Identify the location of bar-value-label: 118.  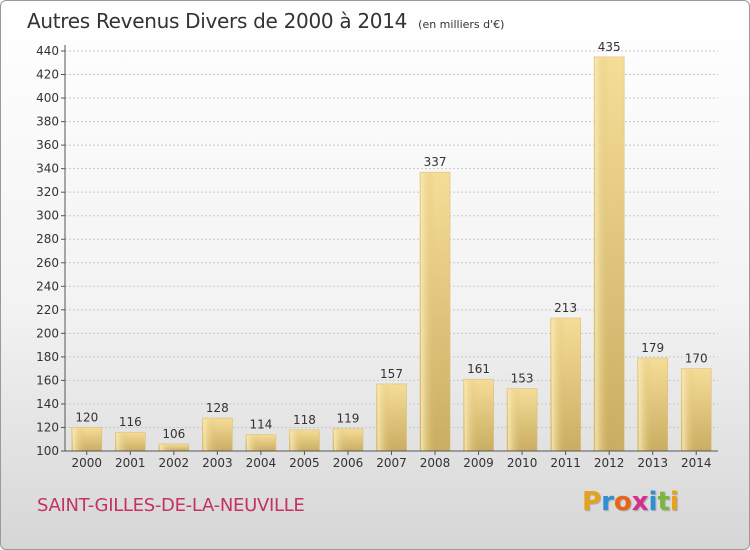
(304, 420).